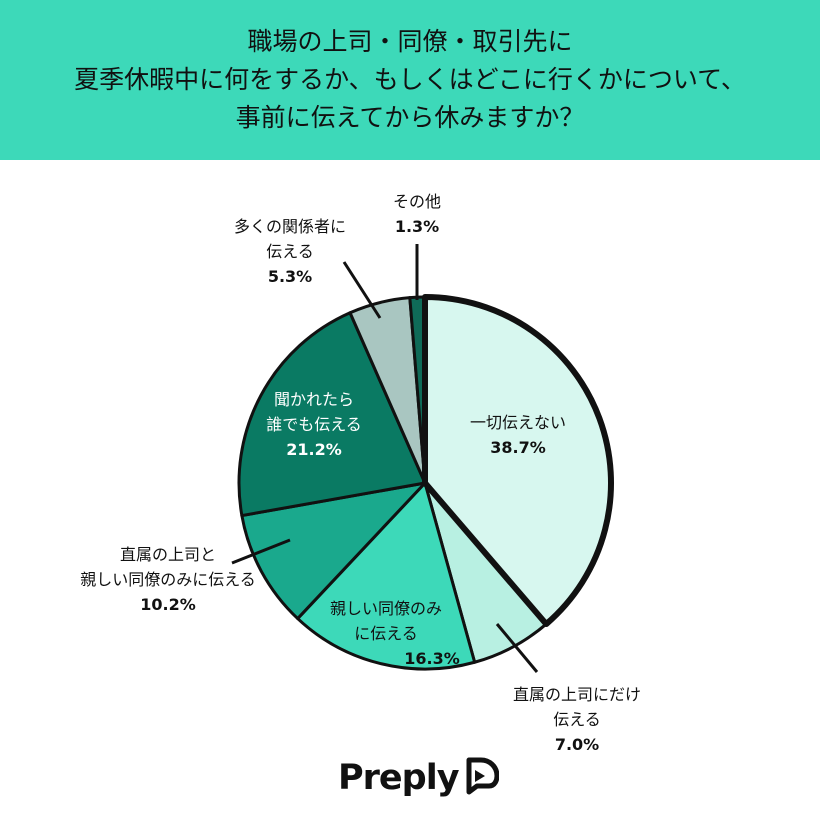 The image size is (820, 820). I want to click on slice-label-6-line-0: その他, so click(417, 201).